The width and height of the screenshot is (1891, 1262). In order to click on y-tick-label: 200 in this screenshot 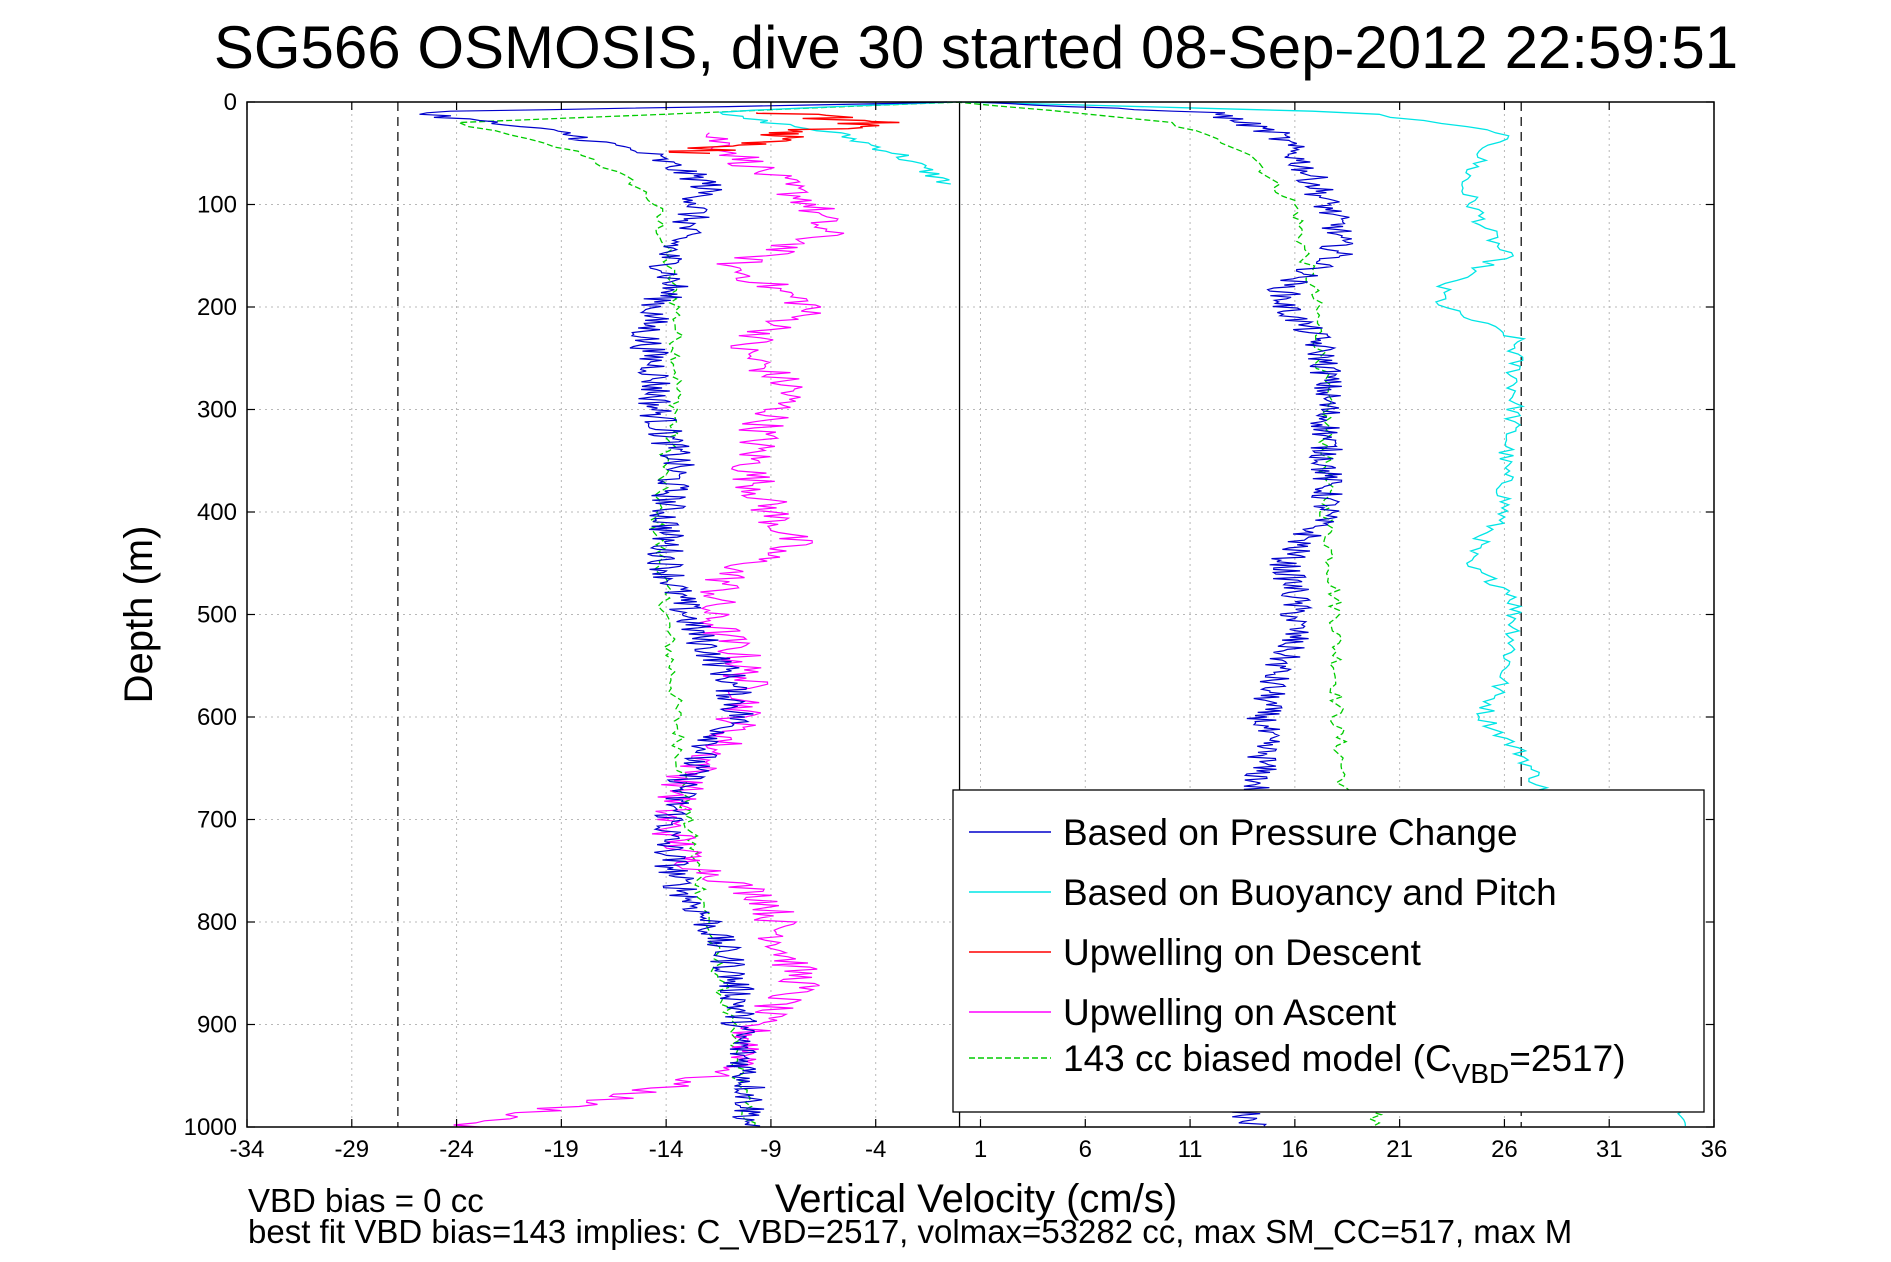, I will do `click(217, 307)`.